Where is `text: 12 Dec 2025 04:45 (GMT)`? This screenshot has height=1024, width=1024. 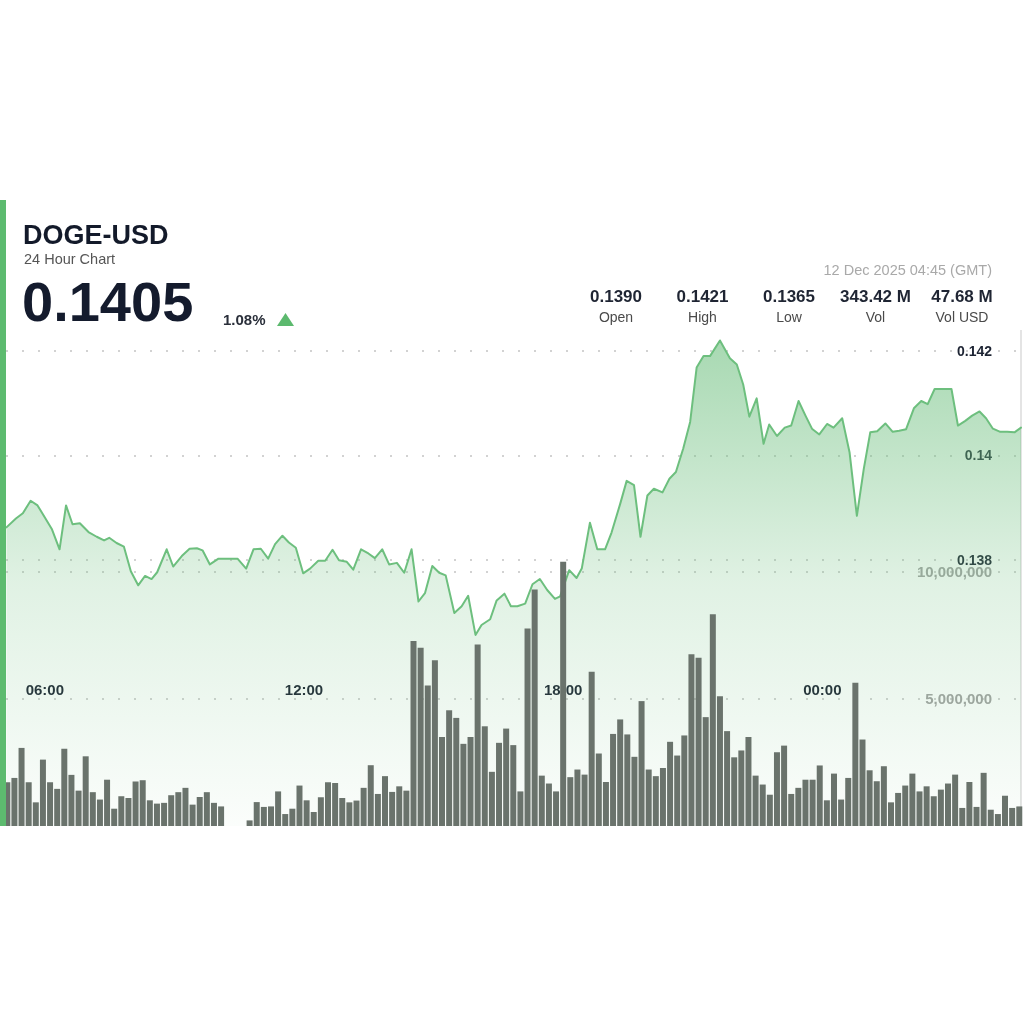
text: 12 Dec 2025 04:45 (GMT) is located at coordinates (907, 270).